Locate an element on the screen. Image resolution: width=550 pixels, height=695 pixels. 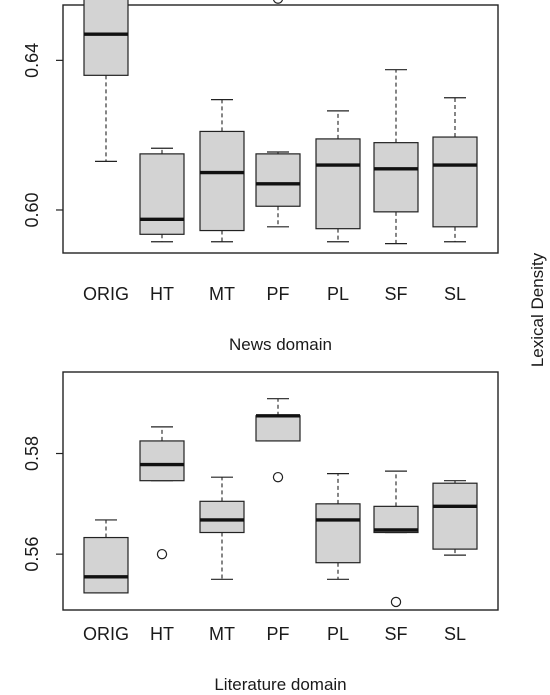
shared-y-axis-label: Lexical Density is located at coordinates (537, 309).